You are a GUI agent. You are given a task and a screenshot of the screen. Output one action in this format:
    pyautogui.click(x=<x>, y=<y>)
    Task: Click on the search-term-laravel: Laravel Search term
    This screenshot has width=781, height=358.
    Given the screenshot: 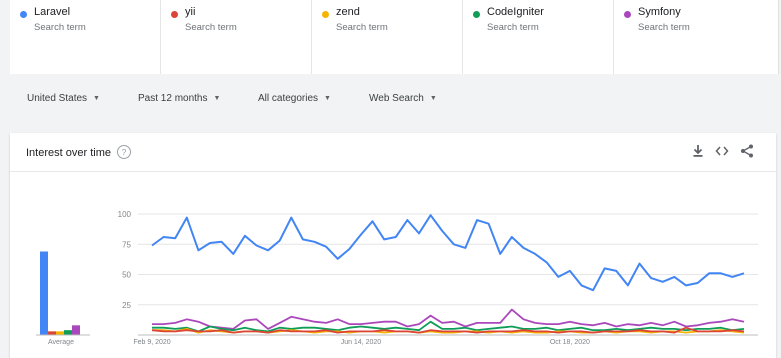 What is the action you would take?
    pyautogui.click(x=85, y=37)
    